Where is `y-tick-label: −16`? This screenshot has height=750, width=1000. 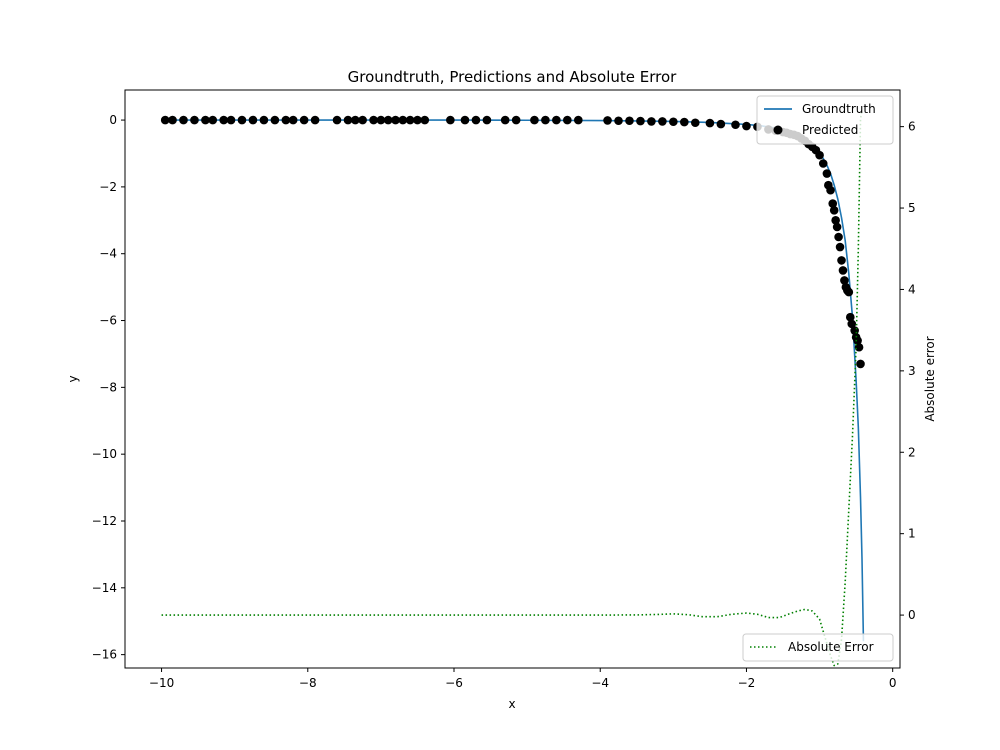 y-tick-label: −16 is located at coordinates (104, 655).